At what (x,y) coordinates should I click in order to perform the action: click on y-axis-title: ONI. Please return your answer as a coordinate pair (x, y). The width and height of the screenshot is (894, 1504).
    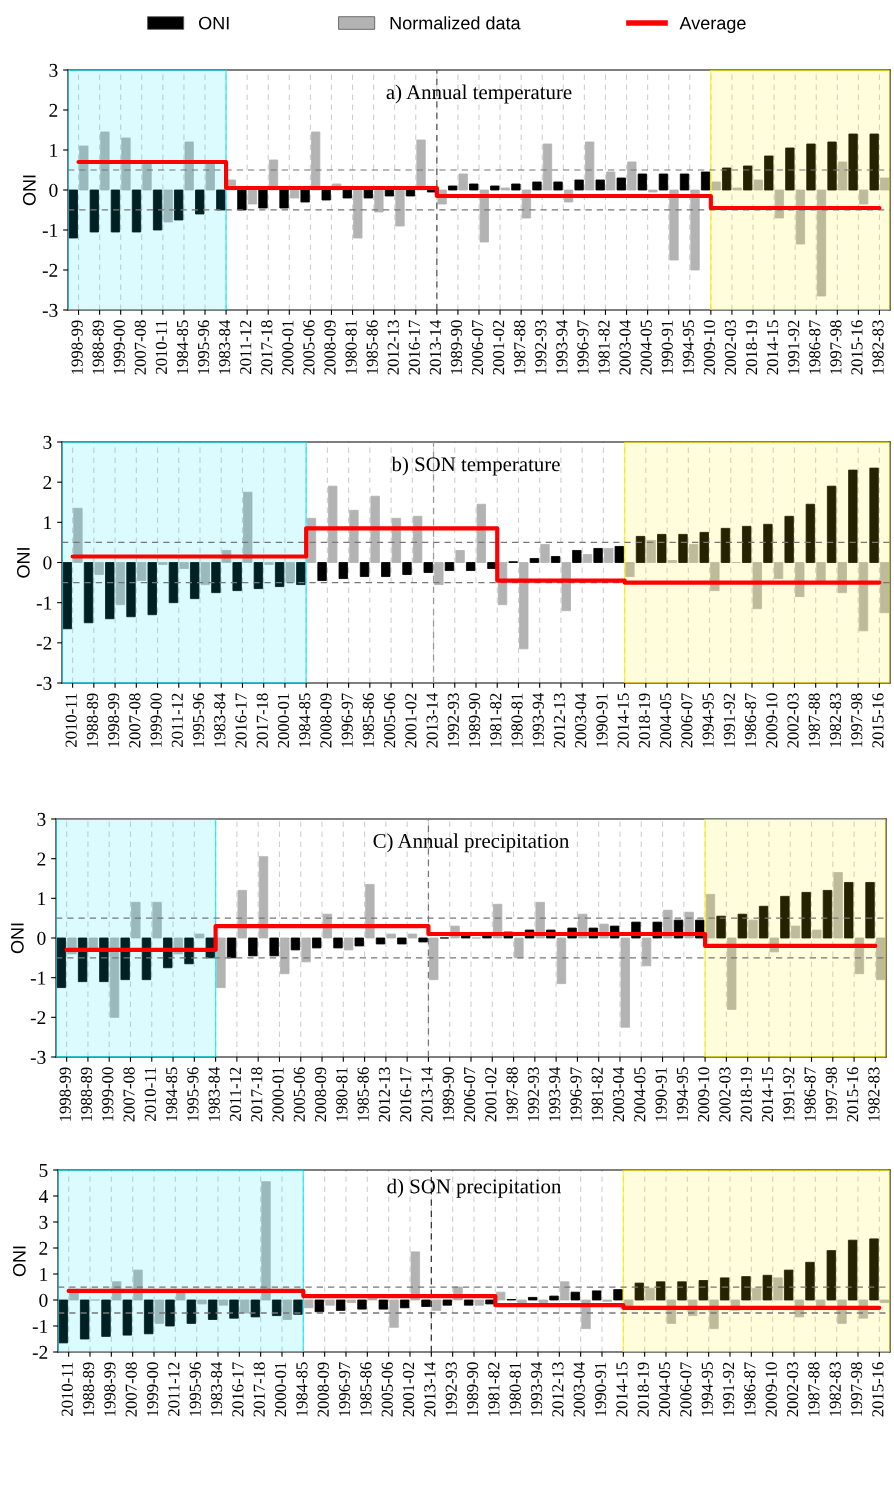
    Looking at the image, I should click on (29, 190).